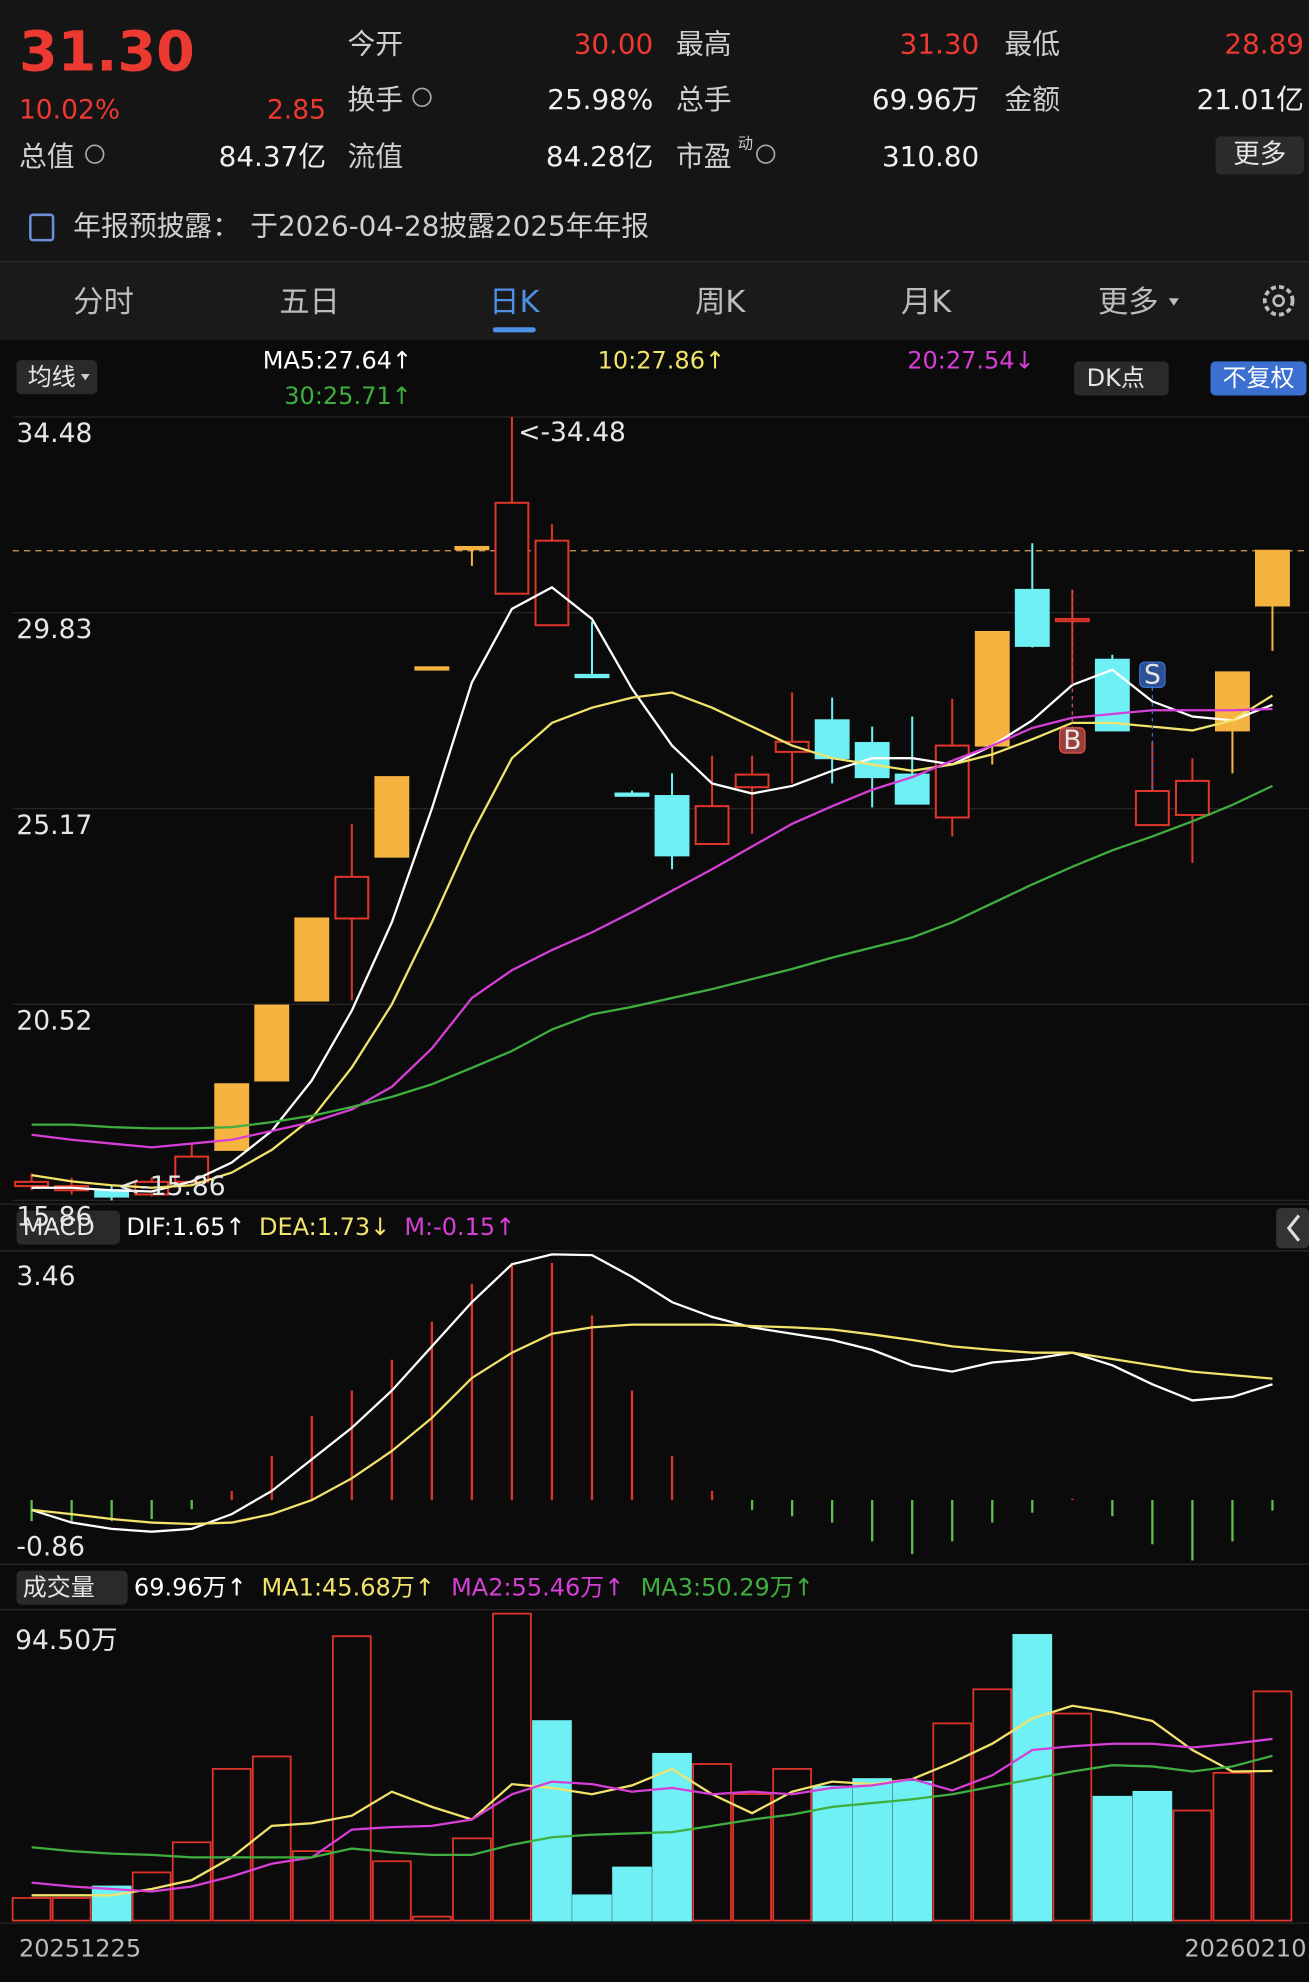 This screenshot has width=1309, height=1982. Describe the element at coordinates (514, 330) in the screenshot. I see `tab-underline` at that location.